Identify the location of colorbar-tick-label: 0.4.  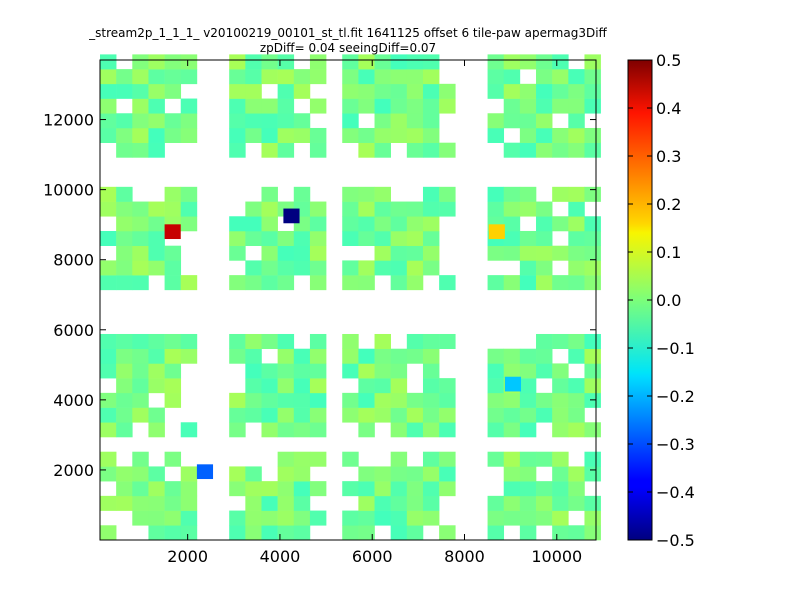
(668, 108).